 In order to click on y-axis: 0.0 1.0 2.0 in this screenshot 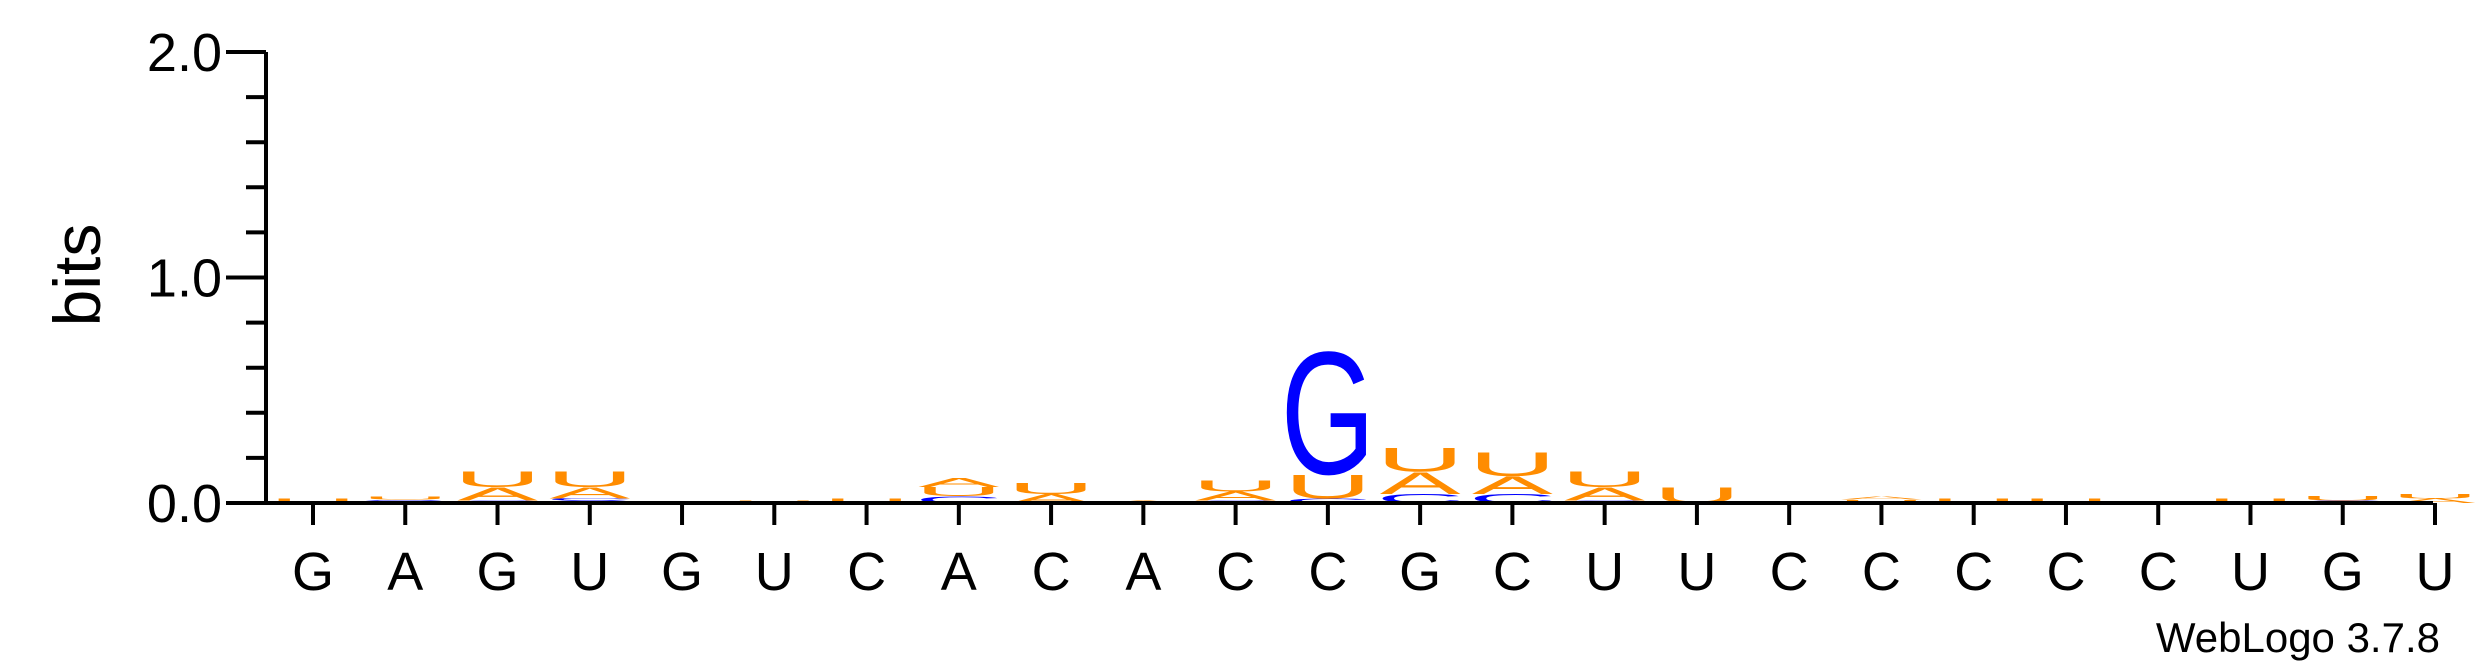, I will do `click(206, 278)`.